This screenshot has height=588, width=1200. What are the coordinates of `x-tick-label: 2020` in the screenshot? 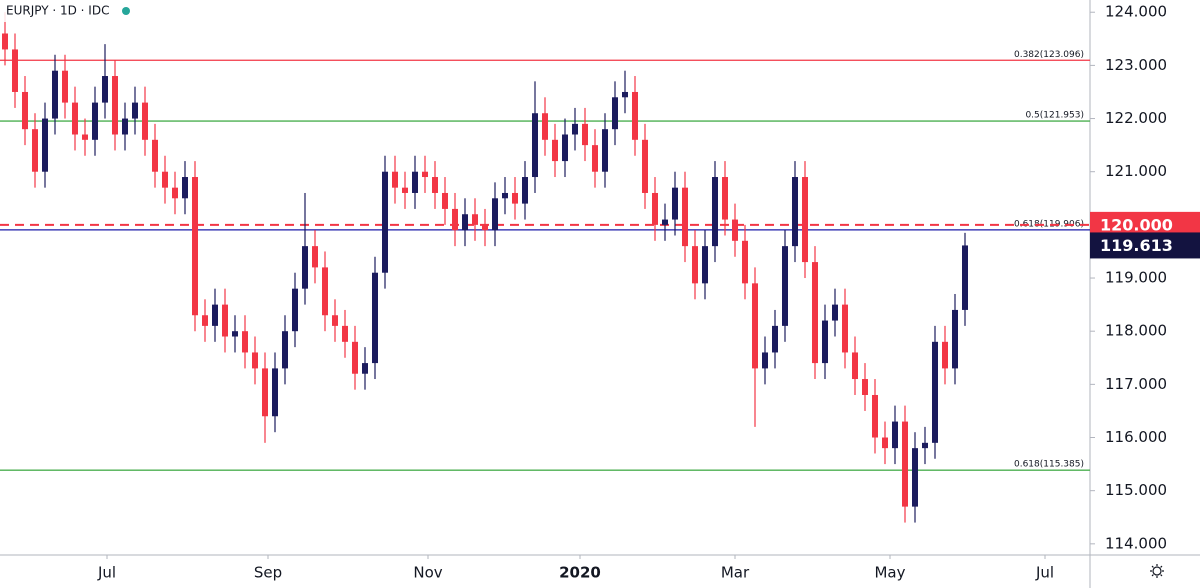 It's located at (580, 573).